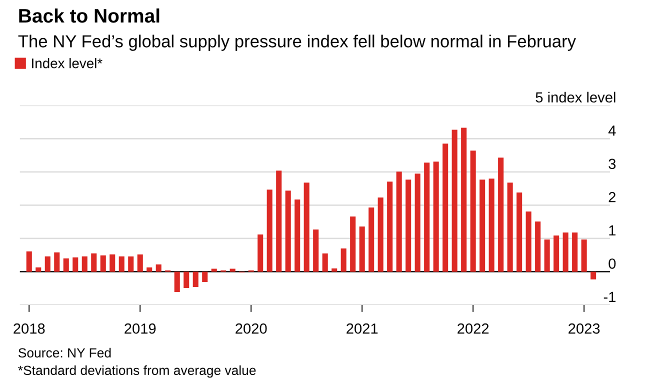 The height and width of the screenshot is (389, 663). I want to click on text: *Standard deviations from average value, so click(137, 371).